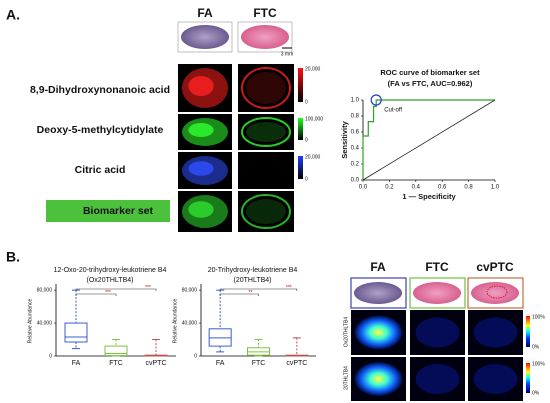 This screenshot has height=403, width=550. I want to click on y-tick-label: 0.6, so click(355, 133).